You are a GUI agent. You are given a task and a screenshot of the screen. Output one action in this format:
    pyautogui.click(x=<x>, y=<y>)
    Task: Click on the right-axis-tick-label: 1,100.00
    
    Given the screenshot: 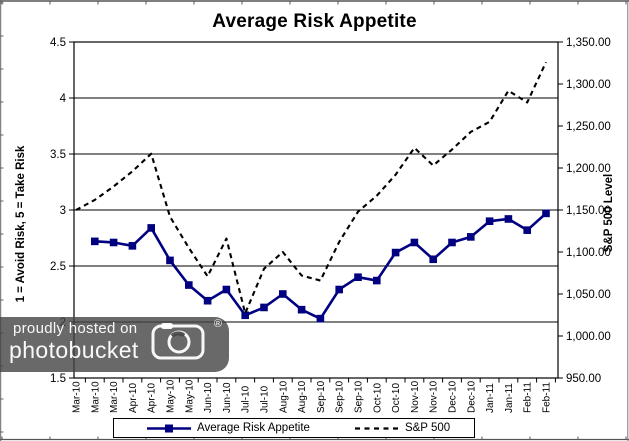 What is the action you would take?
    pyautogui.click(x=588, y=253)
    